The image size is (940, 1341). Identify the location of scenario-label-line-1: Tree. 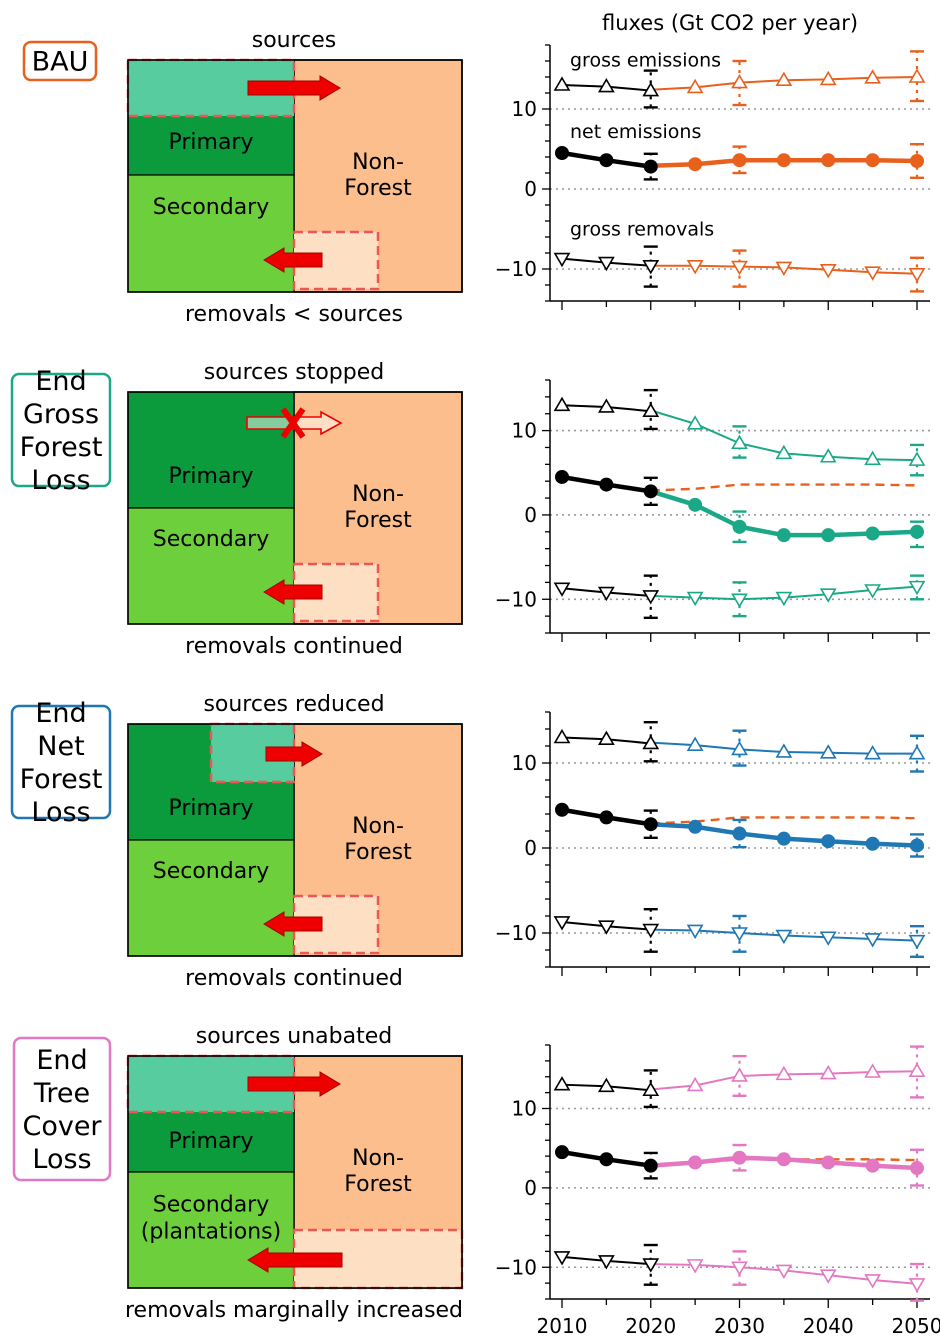
(61, 1093).